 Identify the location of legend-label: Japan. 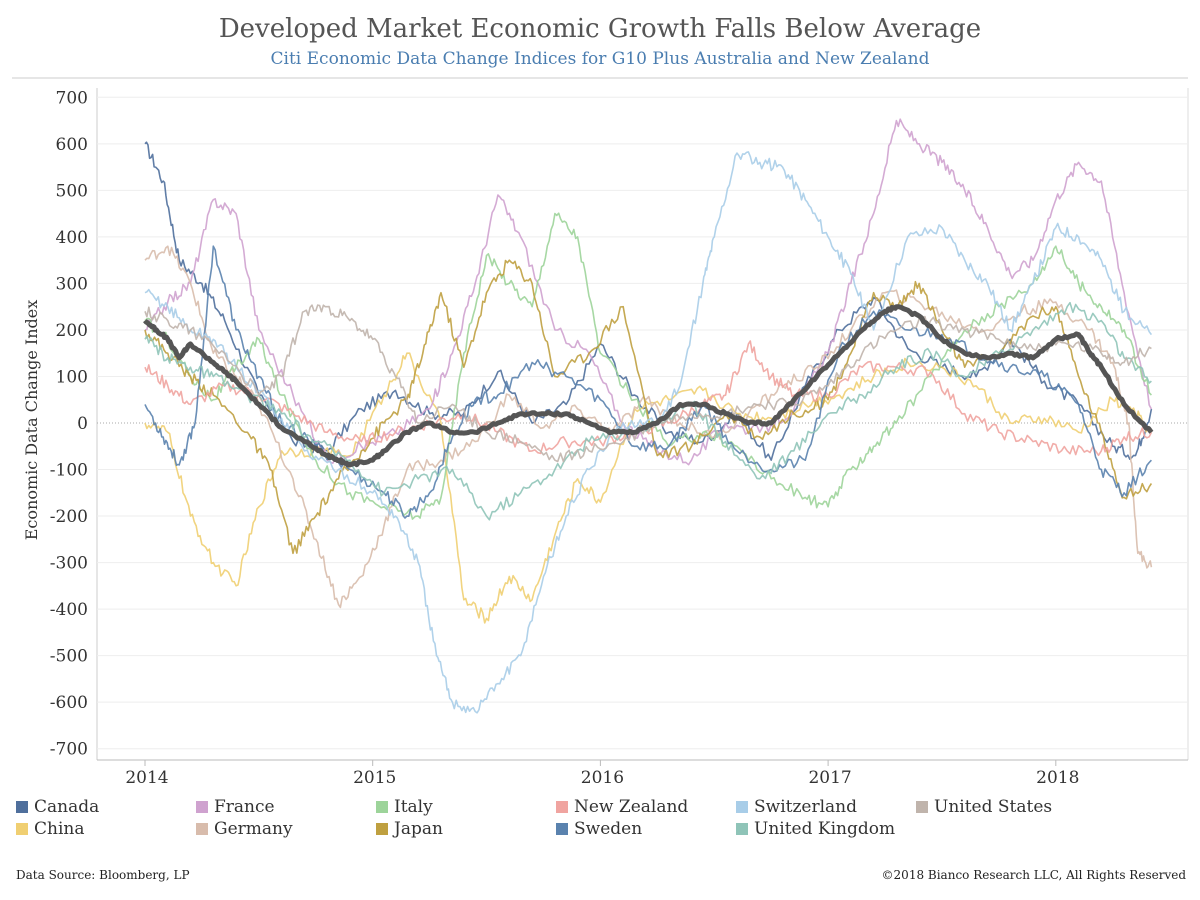
(418, 829).